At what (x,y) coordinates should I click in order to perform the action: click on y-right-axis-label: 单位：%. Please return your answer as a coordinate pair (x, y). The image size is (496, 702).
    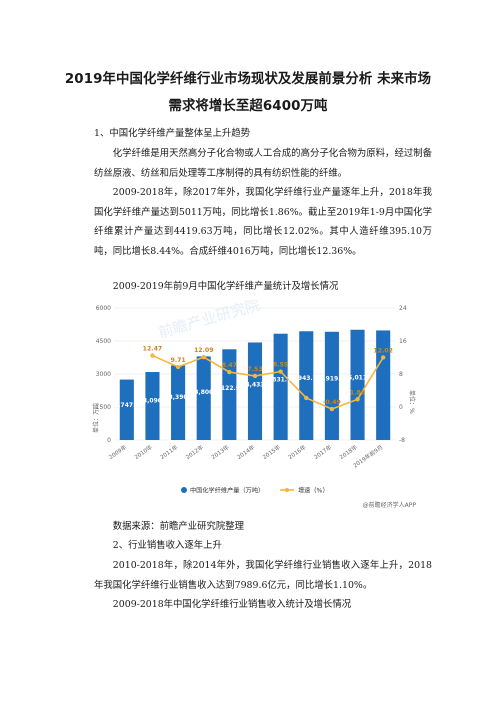
    Looking at the image, I should click on (412, 402).